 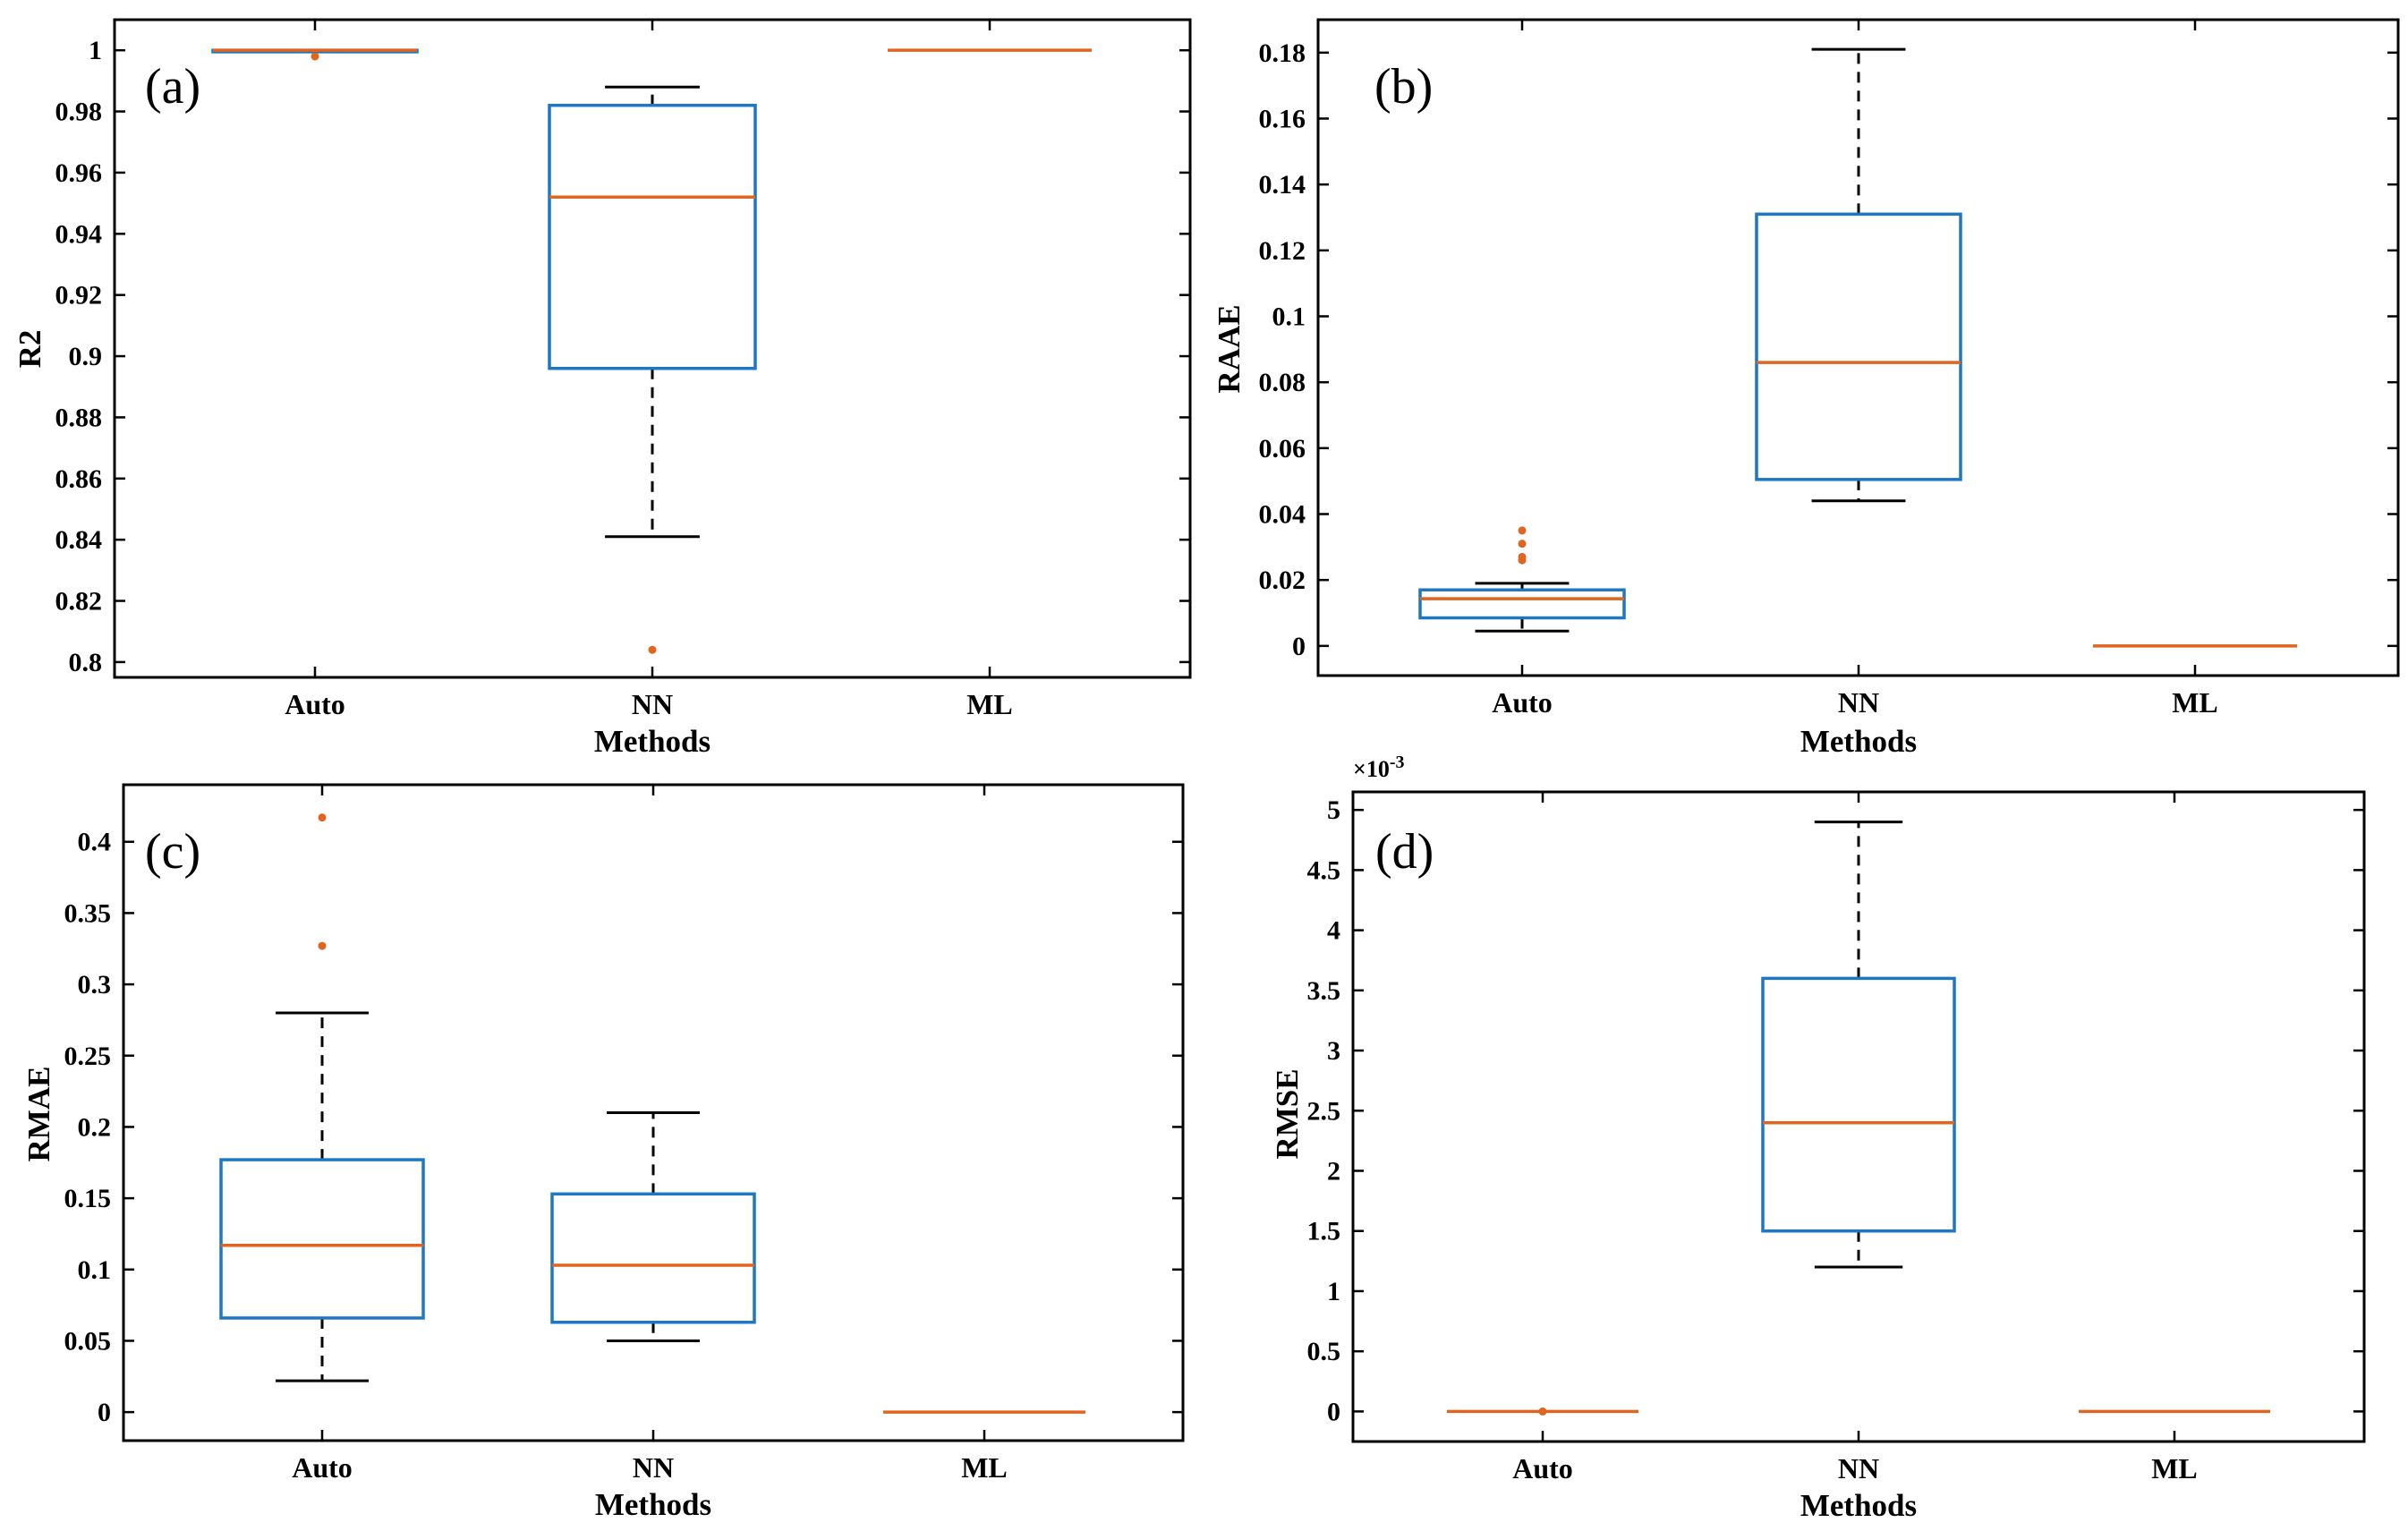 What do you see at coordinates (1397, 763) in the screenshot?
I see `y-axis-multiplier-exponent: -3` at bounding box center [1397, 763].